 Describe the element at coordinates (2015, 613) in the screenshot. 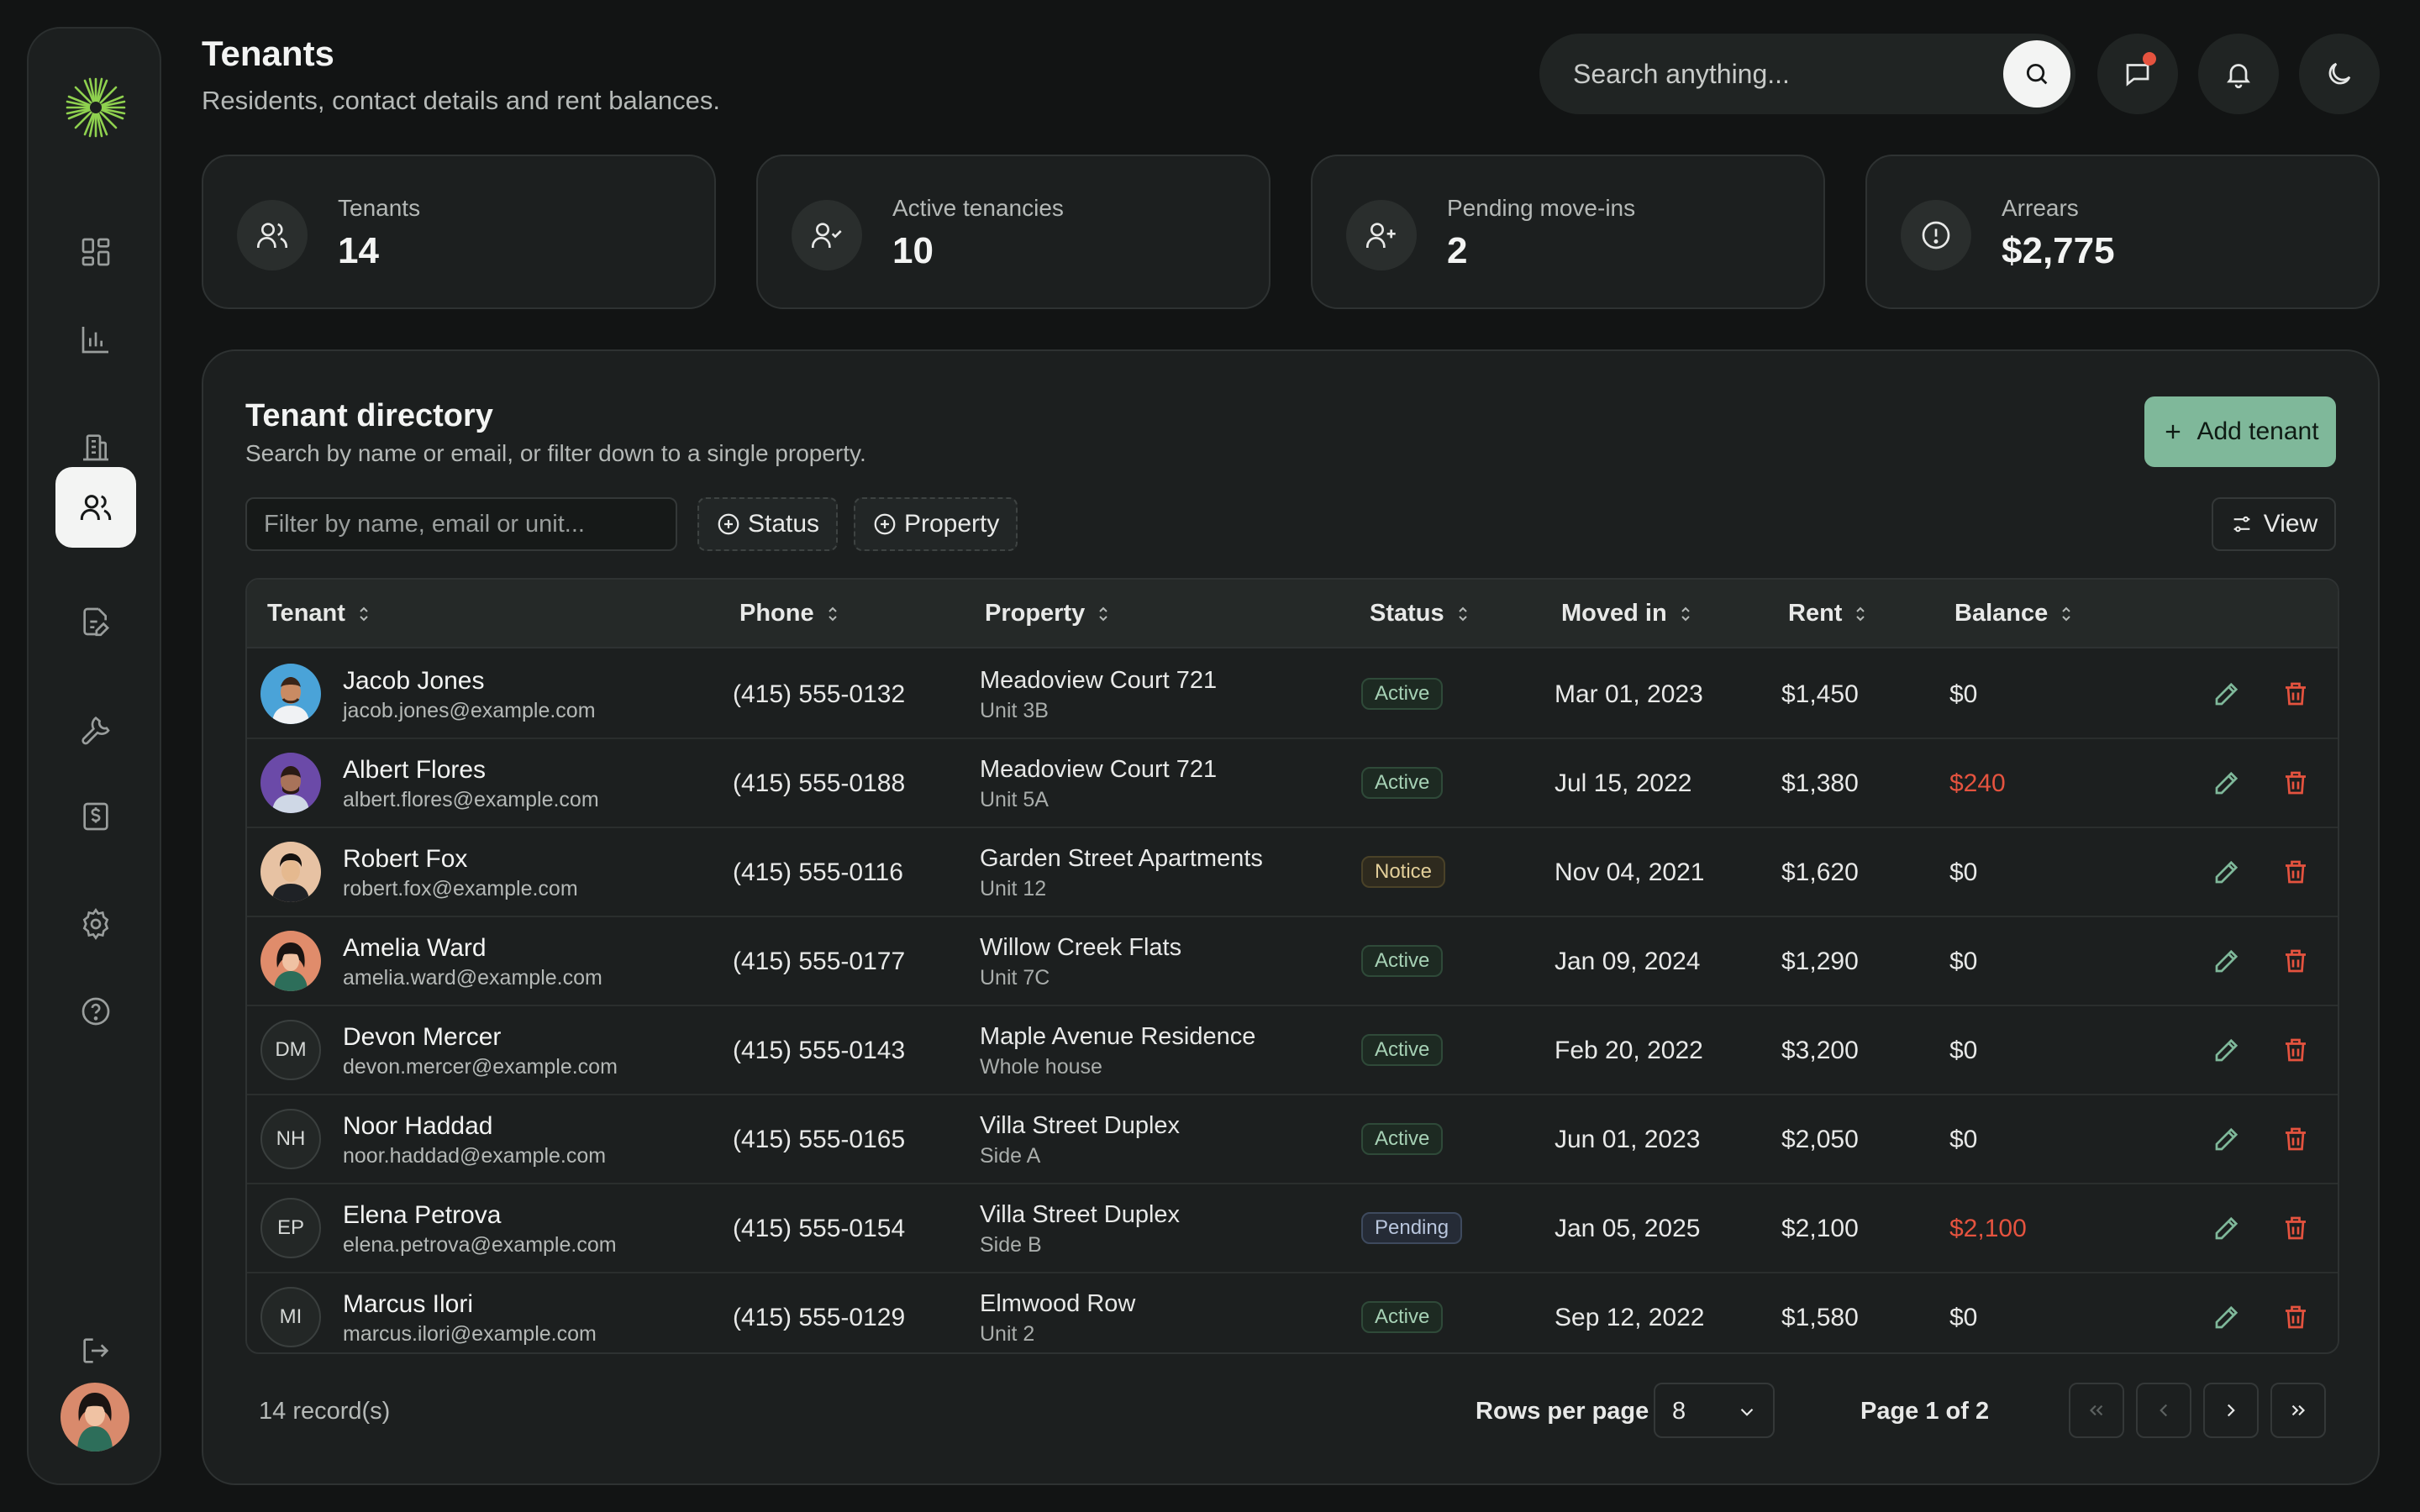

I see `column-balance: Balance` at that location.